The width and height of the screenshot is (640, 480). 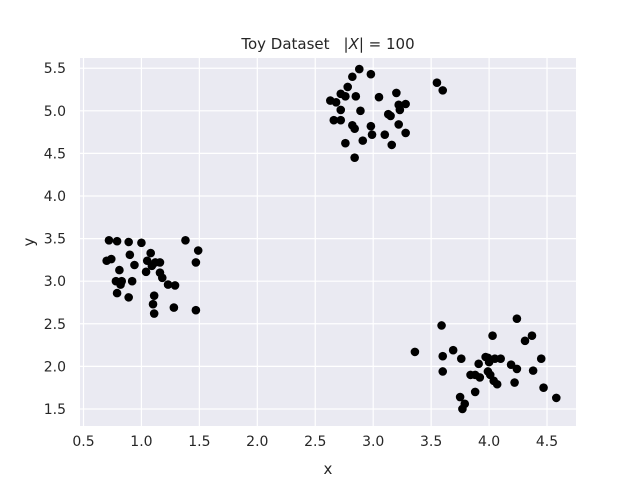 What do you see at coordinates (489, 442) in the screenshot?
I see `x-tick-label: 4.0` at bounding box center [489, 442].